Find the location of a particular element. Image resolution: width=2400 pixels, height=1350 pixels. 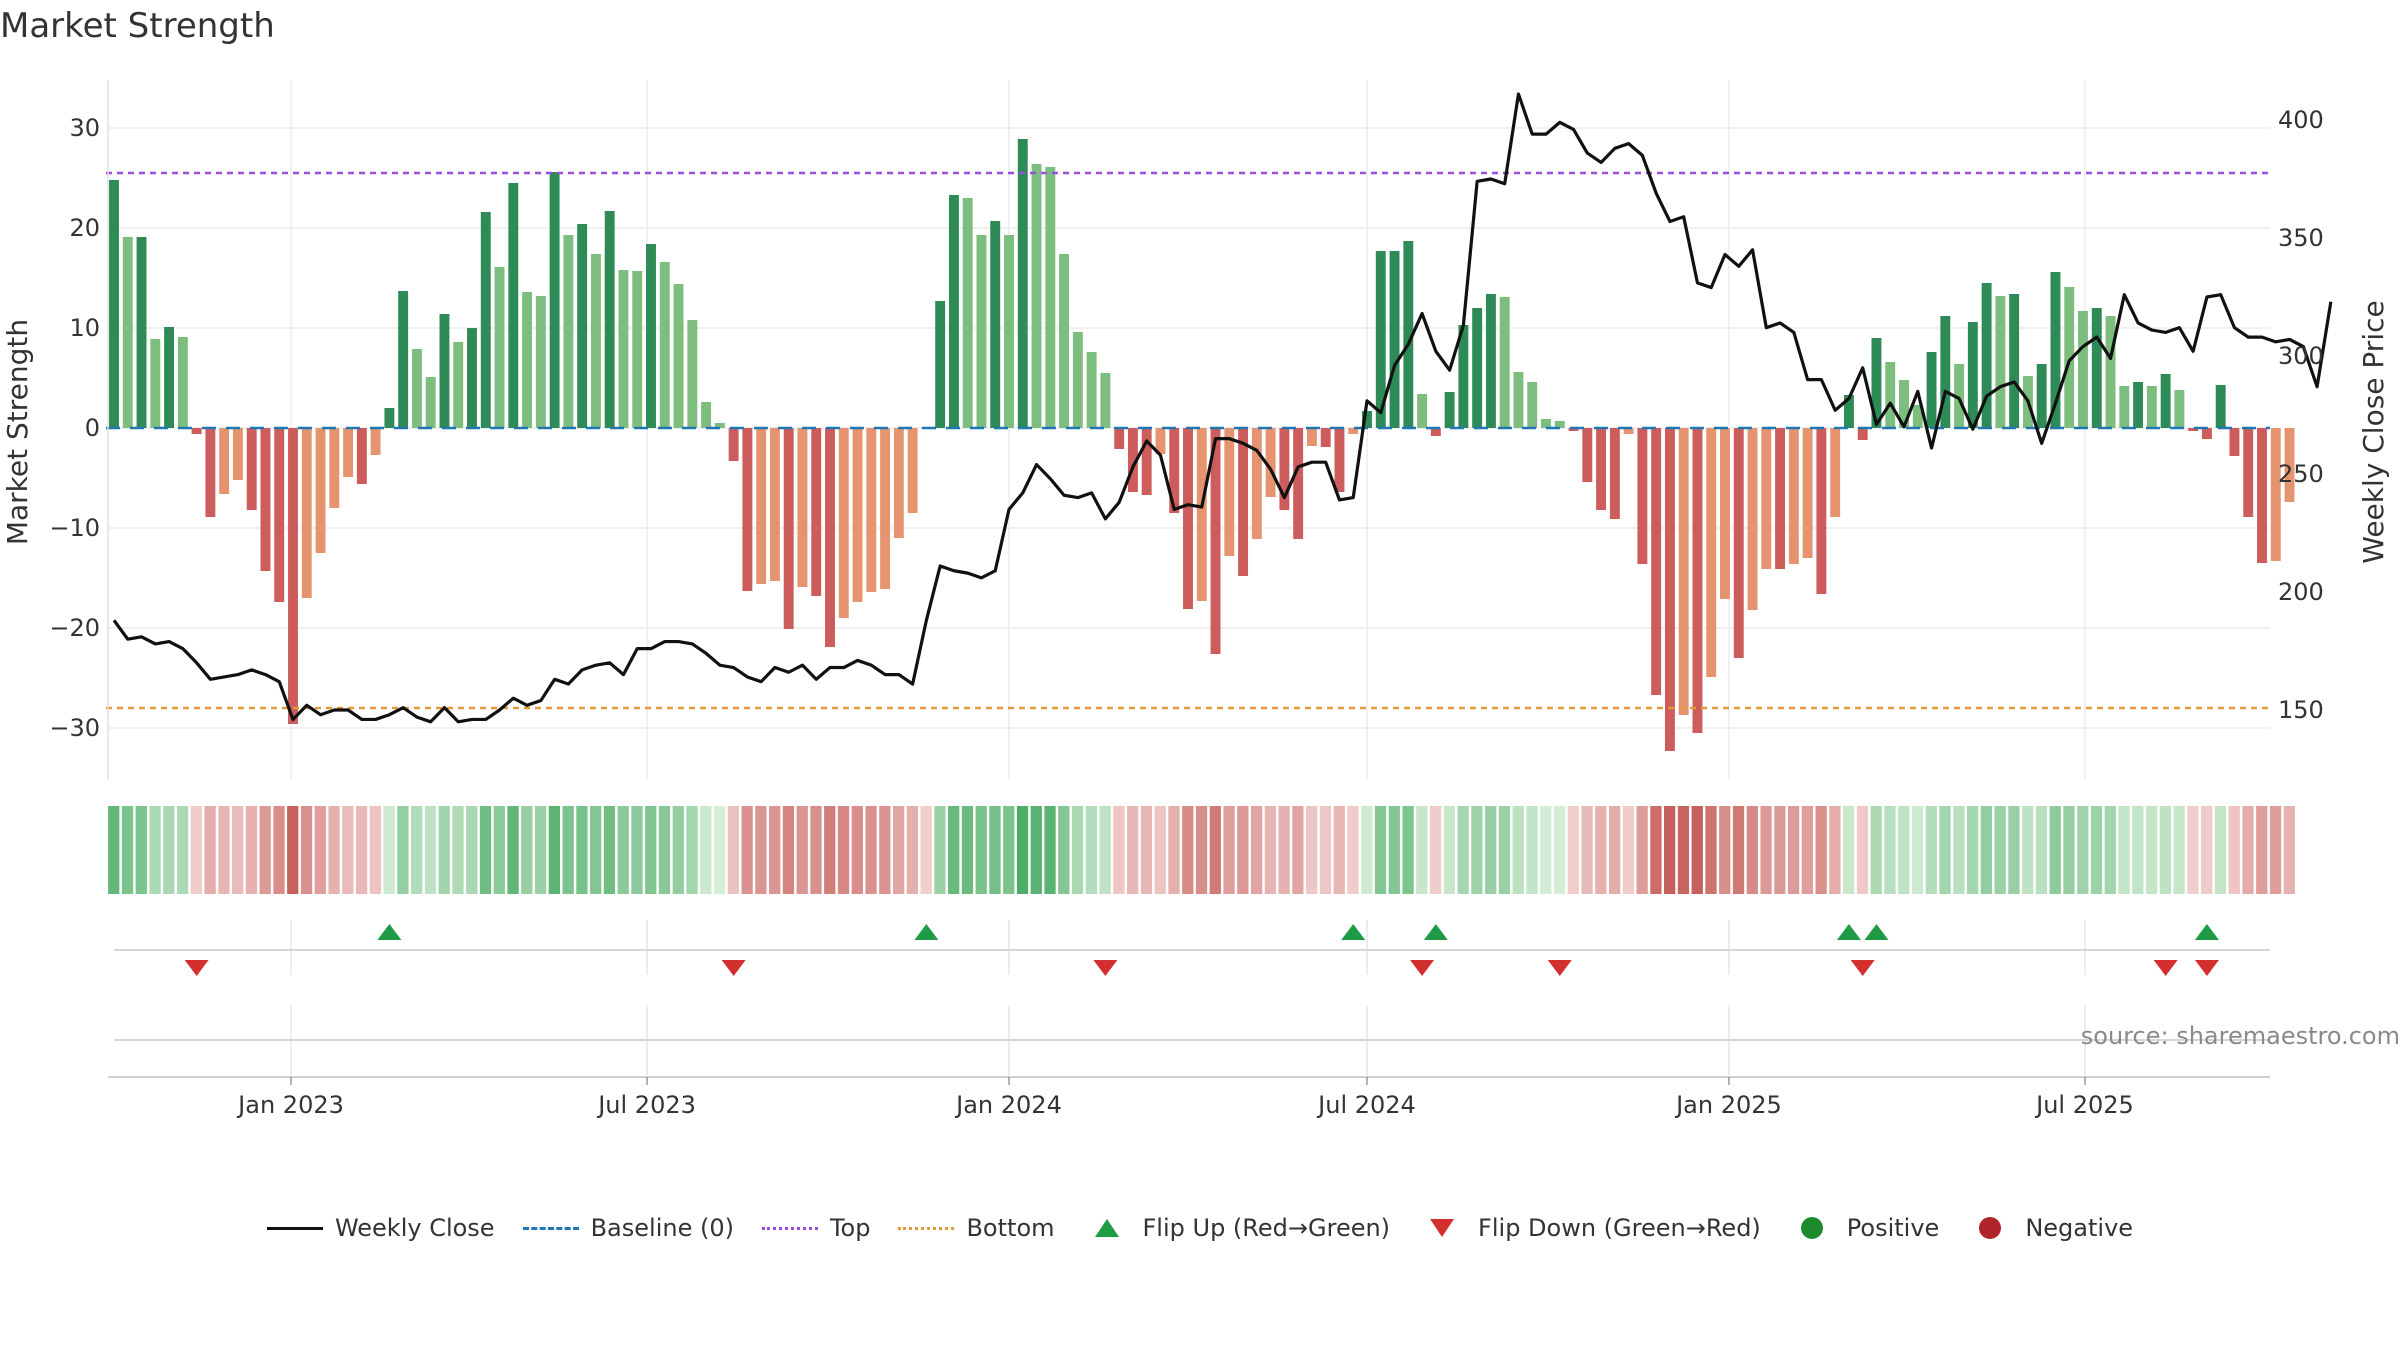

line-swatch is located at coordinates (294, 1228).